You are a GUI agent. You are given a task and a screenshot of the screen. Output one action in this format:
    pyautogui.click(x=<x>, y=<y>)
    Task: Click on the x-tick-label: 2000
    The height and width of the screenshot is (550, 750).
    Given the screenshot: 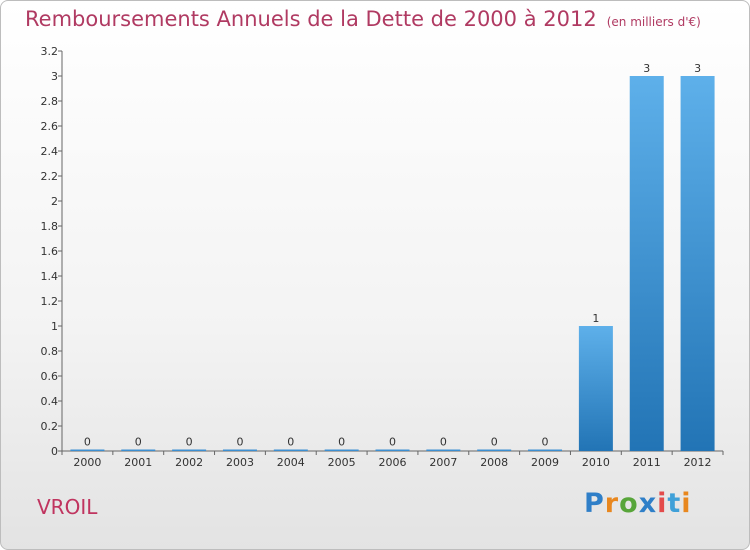 What is the action you would take?
    pyautogui.click(x=87, y=462)
    